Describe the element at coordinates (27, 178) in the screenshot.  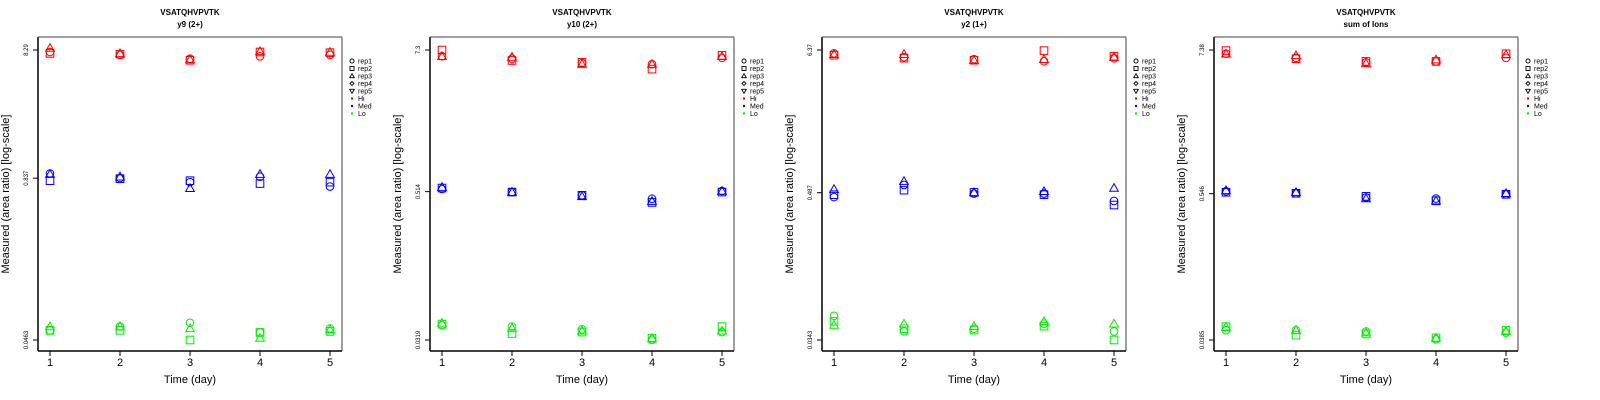
I see `y-tick-label: 0.837` at that location.